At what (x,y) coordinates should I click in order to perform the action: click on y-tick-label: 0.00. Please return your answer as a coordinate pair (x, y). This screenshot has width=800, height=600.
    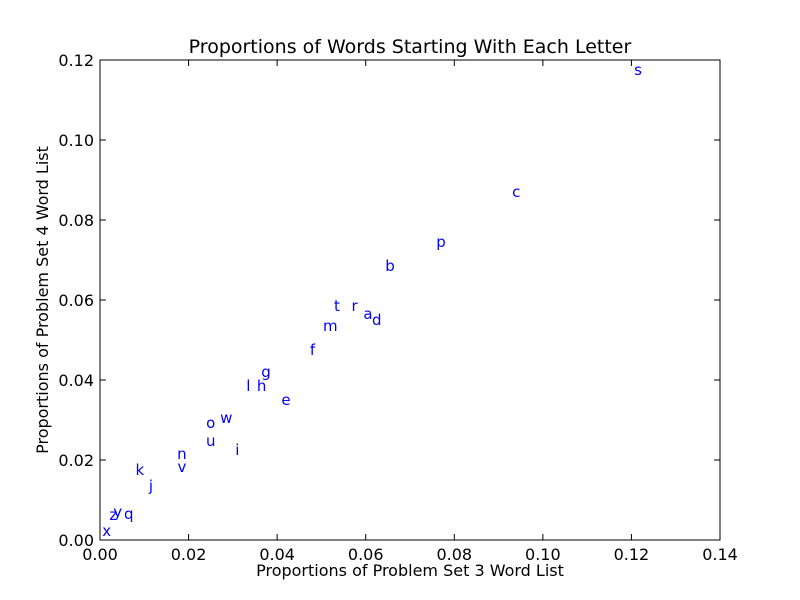
    Looking at the image, I should click on (76, 540).